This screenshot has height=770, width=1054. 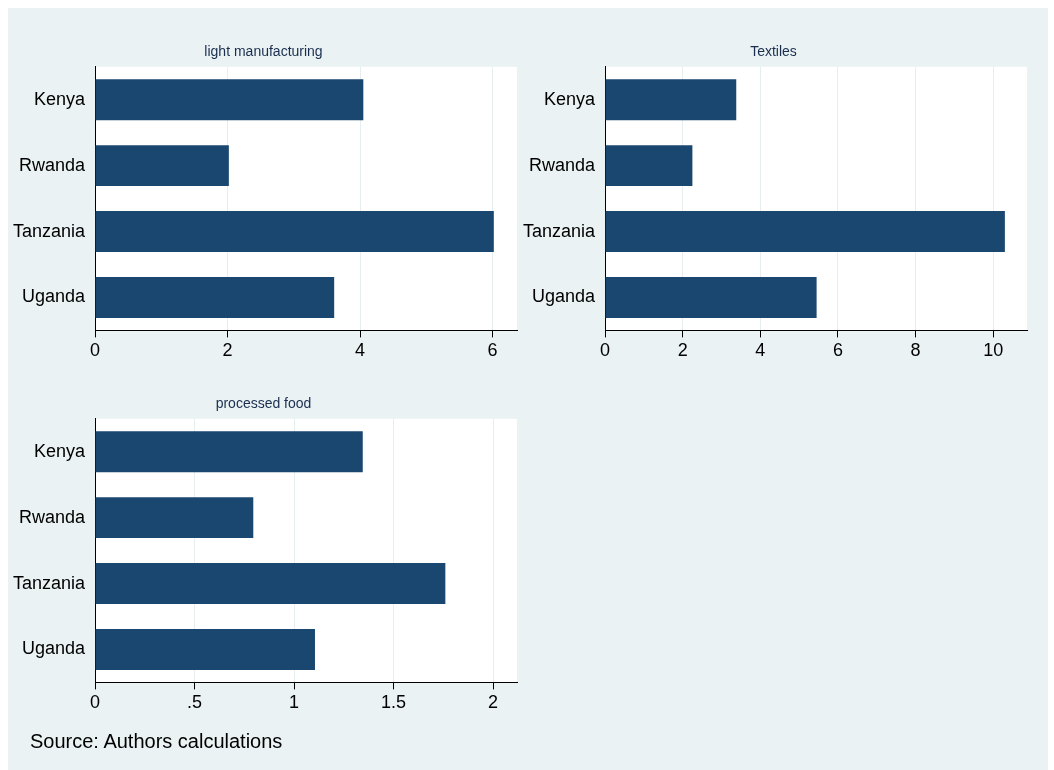 I want to click on x-tick-label: 8, so click(x=915, y=350).